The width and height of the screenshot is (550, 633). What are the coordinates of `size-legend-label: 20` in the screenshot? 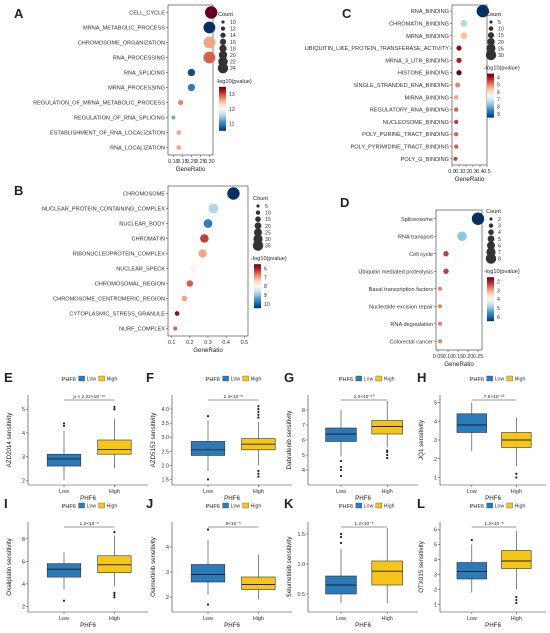 It's located at (501, 43).